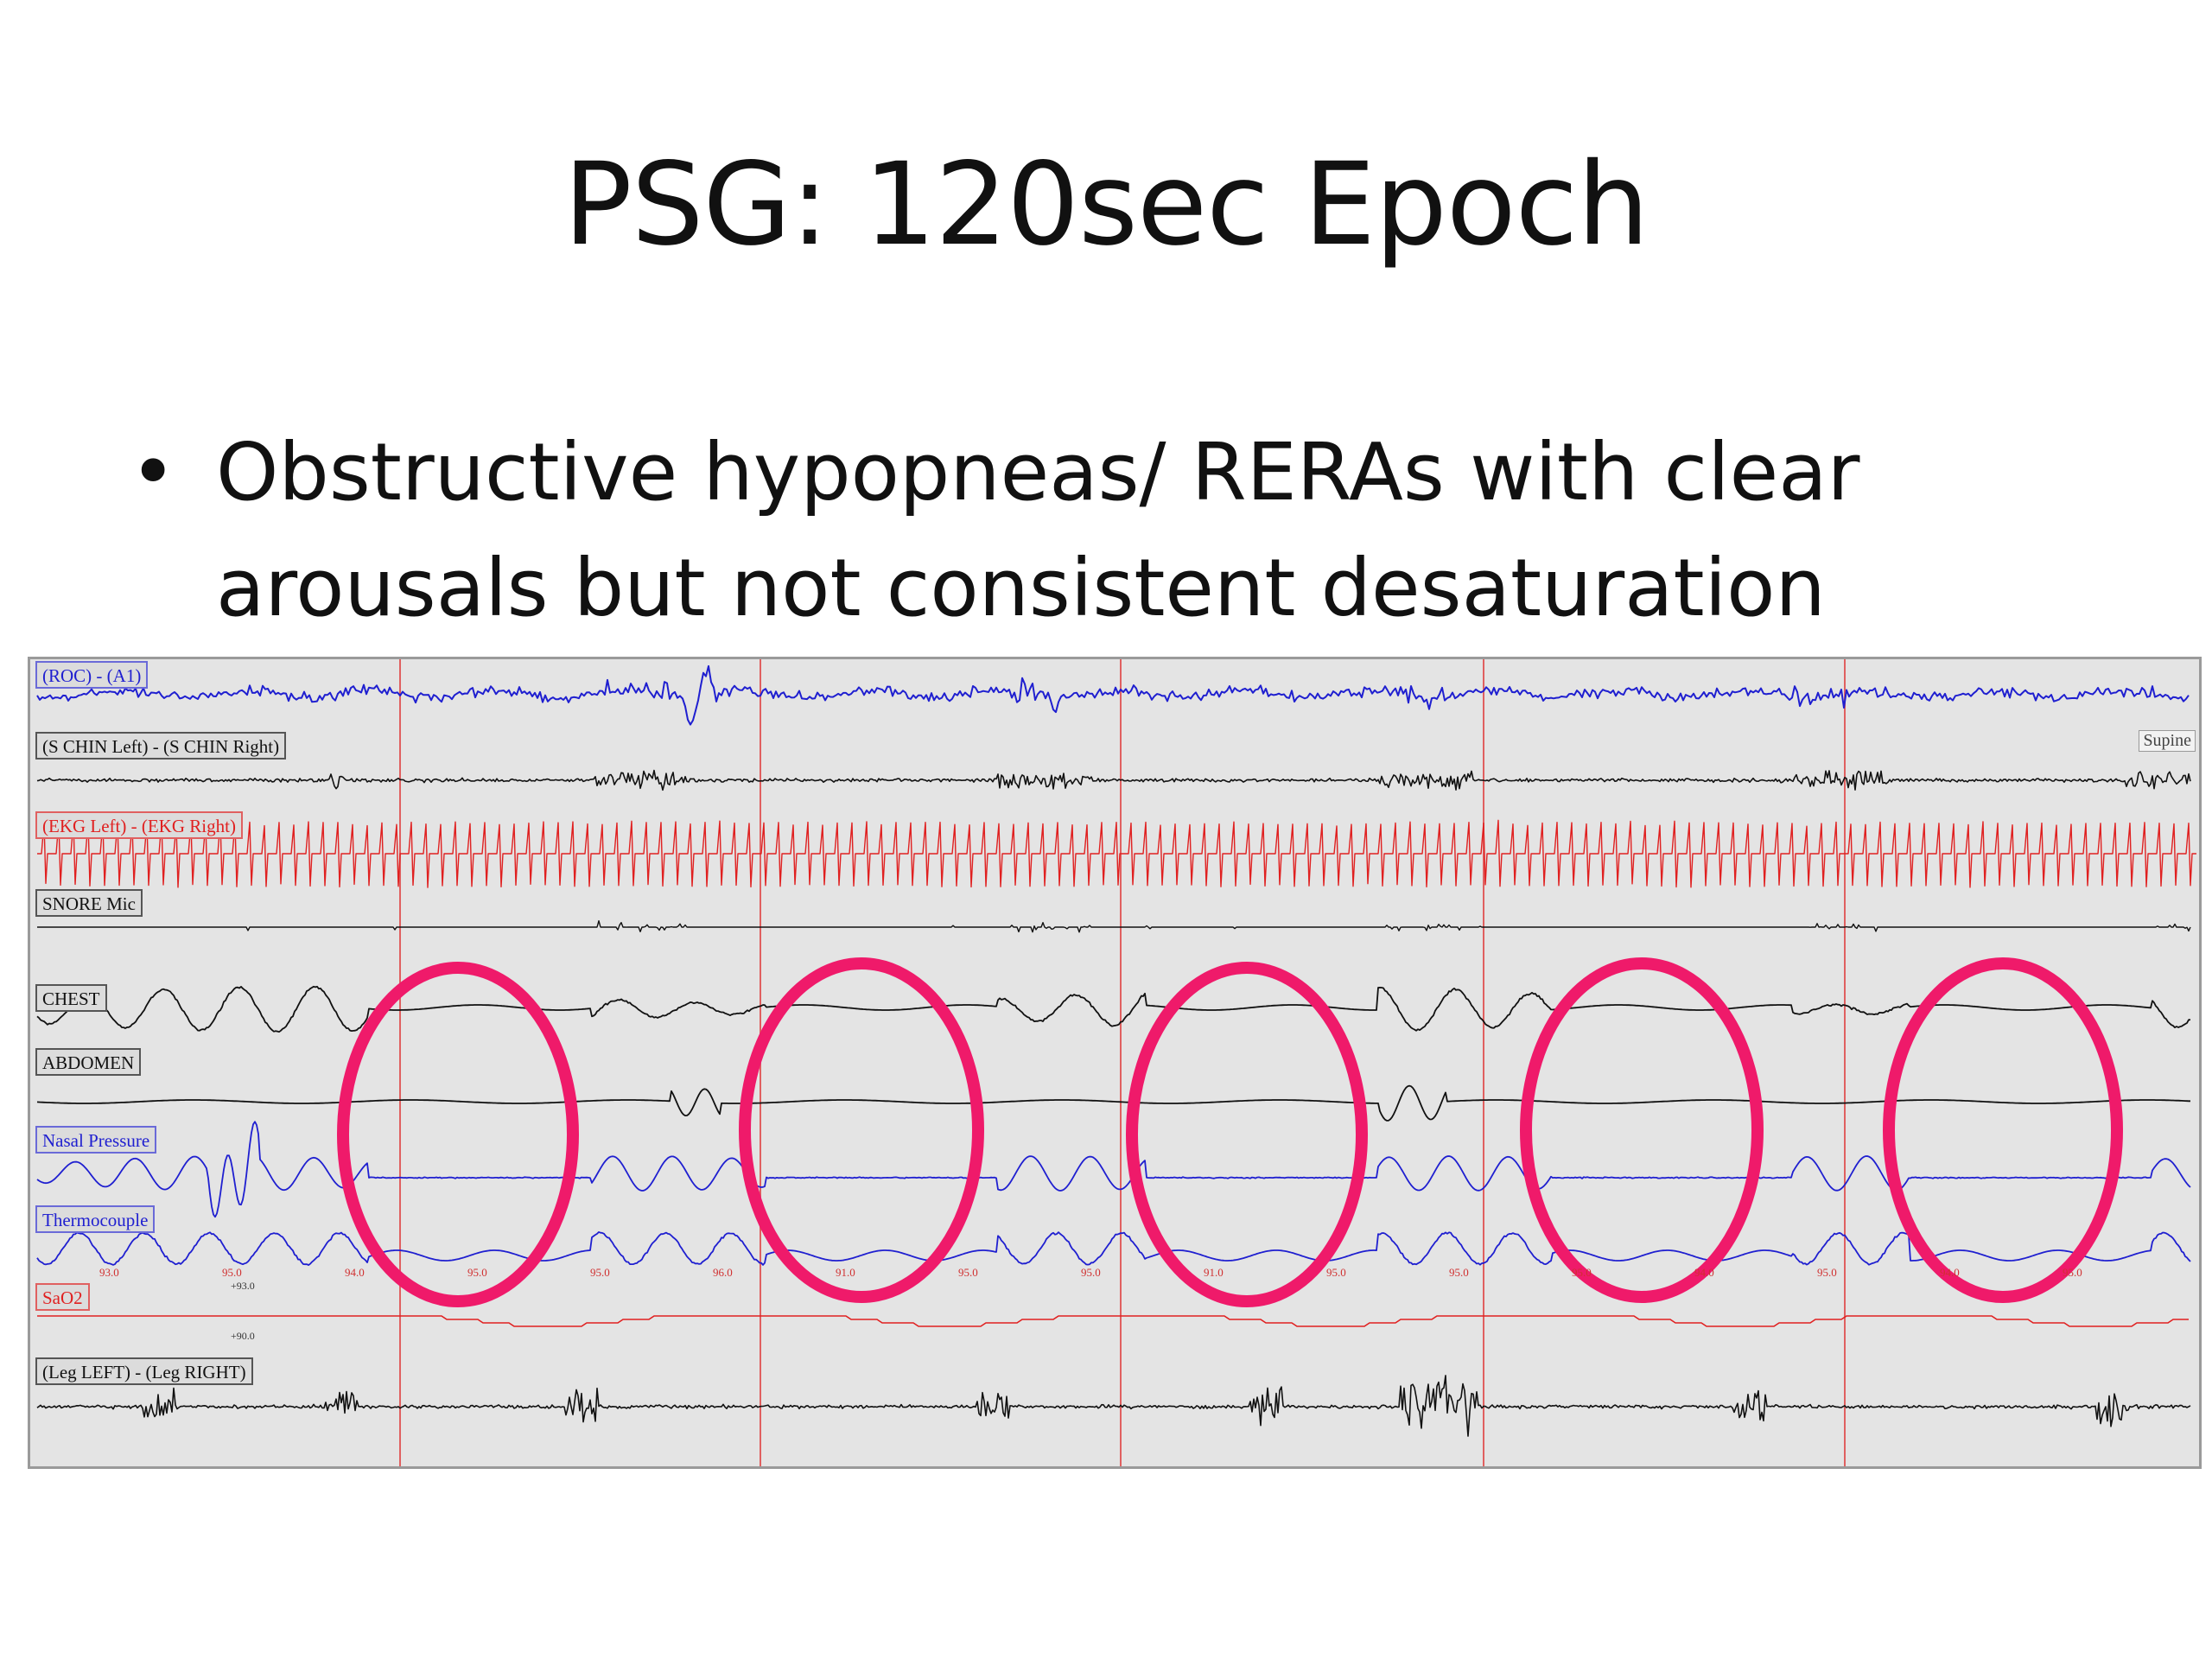  Describe the element at coordinates (88, 1062) in the screenshot. I see `channel-label-abdomen: ABDOMEN` at that location.